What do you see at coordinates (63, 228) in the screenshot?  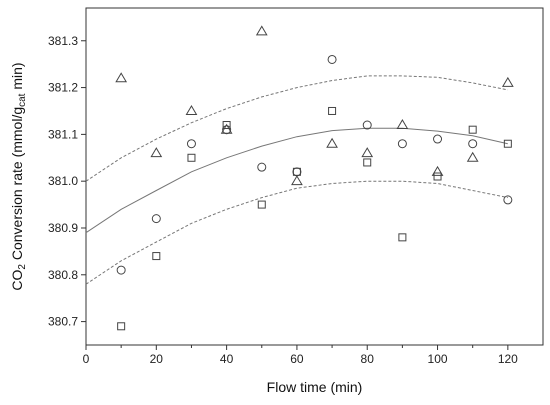 I see `y-tick-label: 380.9` at bounding box center [63, 228].